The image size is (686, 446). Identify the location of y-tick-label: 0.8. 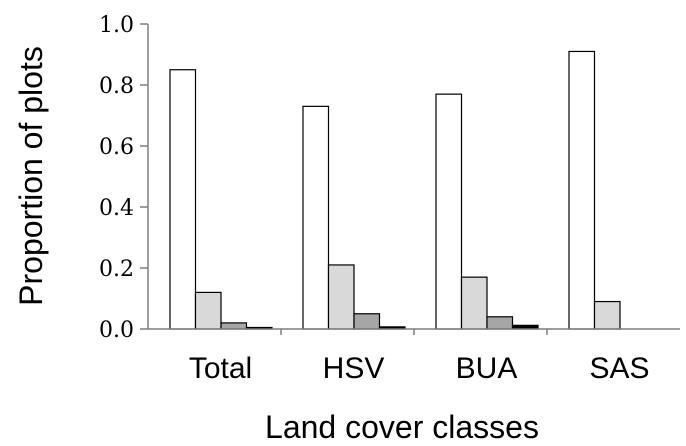
(116, 86).